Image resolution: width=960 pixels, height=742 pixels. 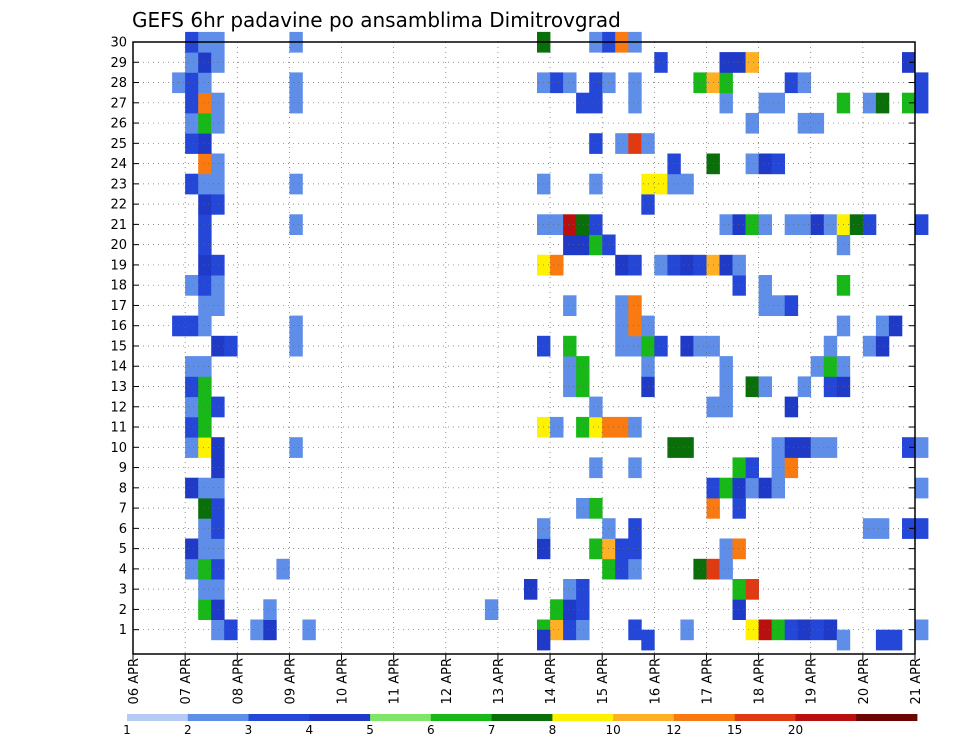 What do you see at coordinates (123, 488) in the screenshot?
I see `y-tick-label: 8` at bounding box center [123, 488].